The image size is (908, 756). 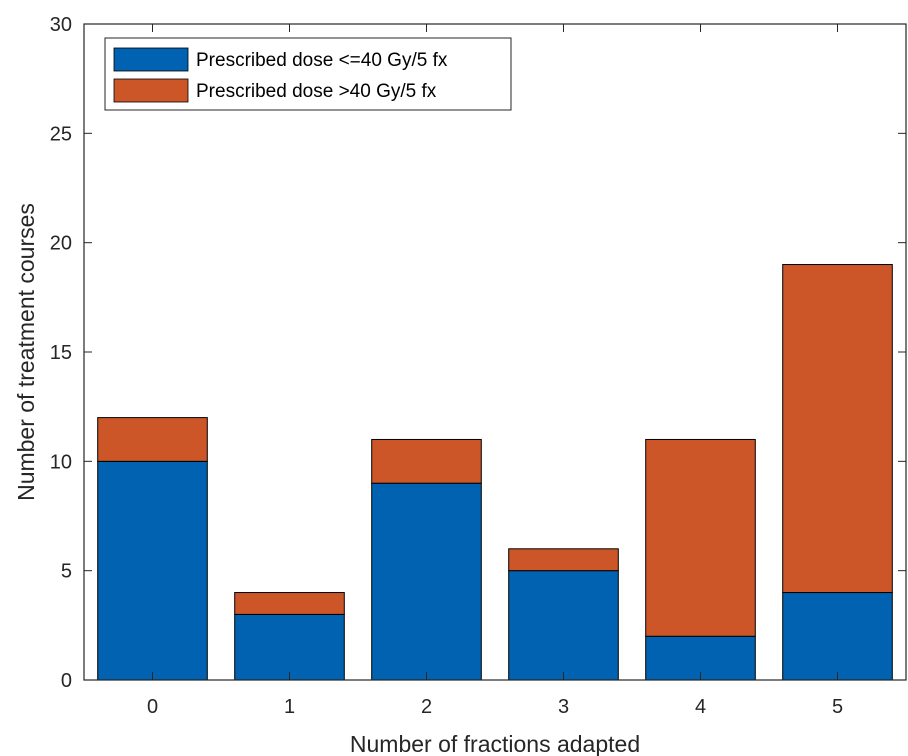 What do you see at coordinates (316, 91) in the screenshot?
I see `legend-label-high-dose: Prescribed dose >40 Gy/5 fx` at bounding box center [316, 91].